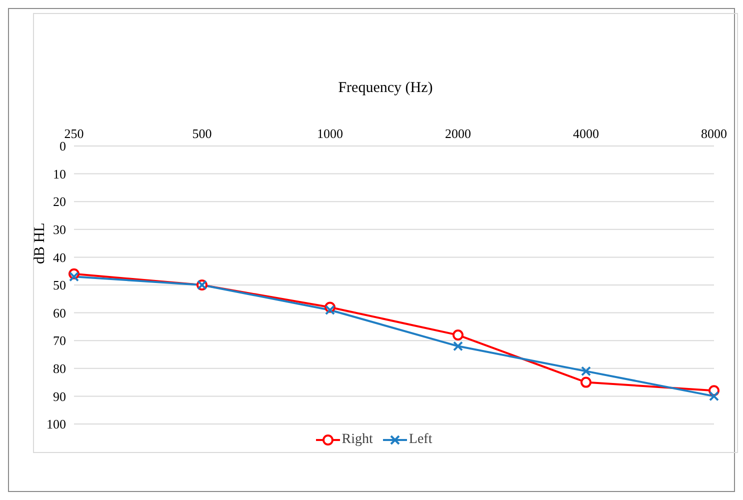 The image size is (743, 500). Describe the element at coordinates (458, 133) in the screenshot. I see `x-tick-label: 2000` at that location.